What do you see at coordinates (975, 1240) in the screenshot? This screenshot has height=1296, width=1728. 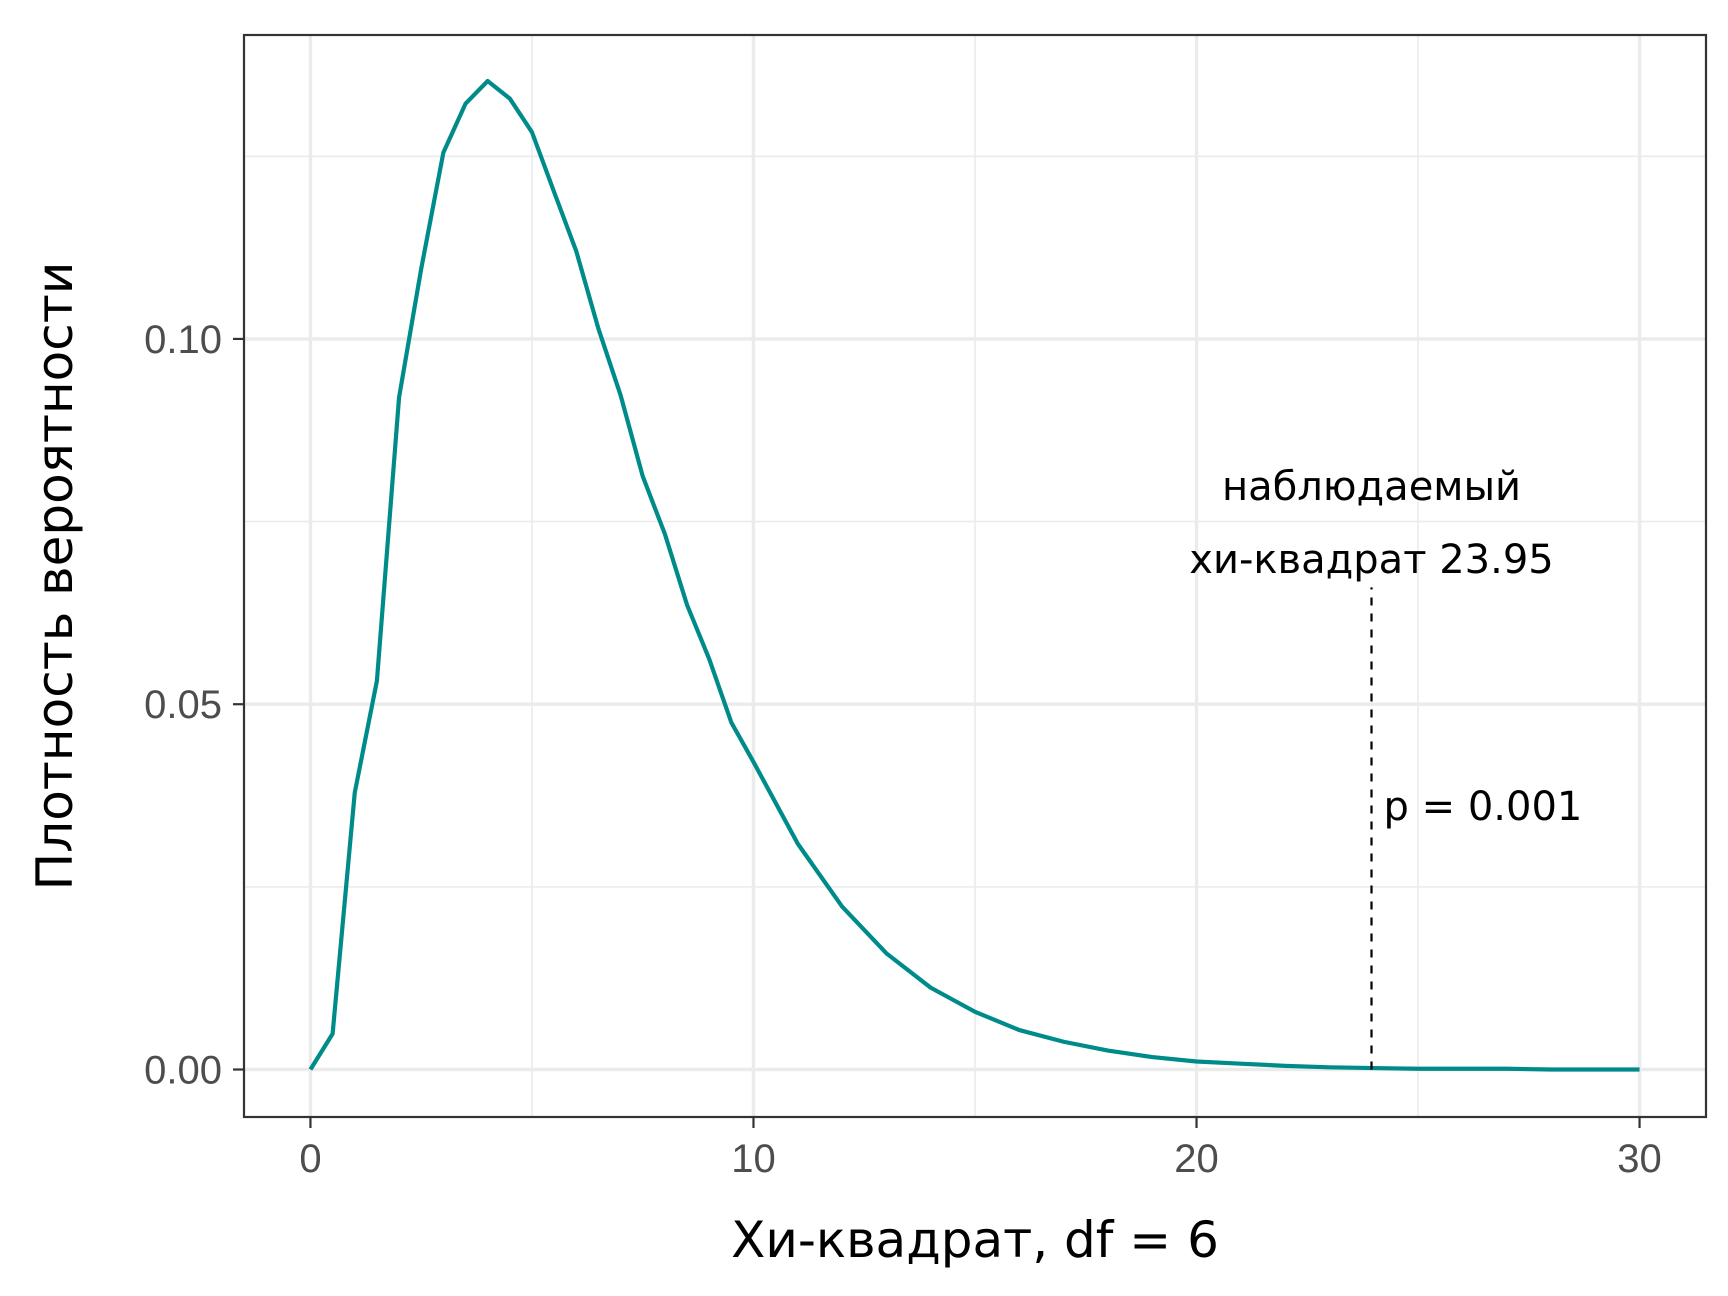 I see `x-axis-title: Хи-квадрат, df = 6` at bounding box center [975, 1240].